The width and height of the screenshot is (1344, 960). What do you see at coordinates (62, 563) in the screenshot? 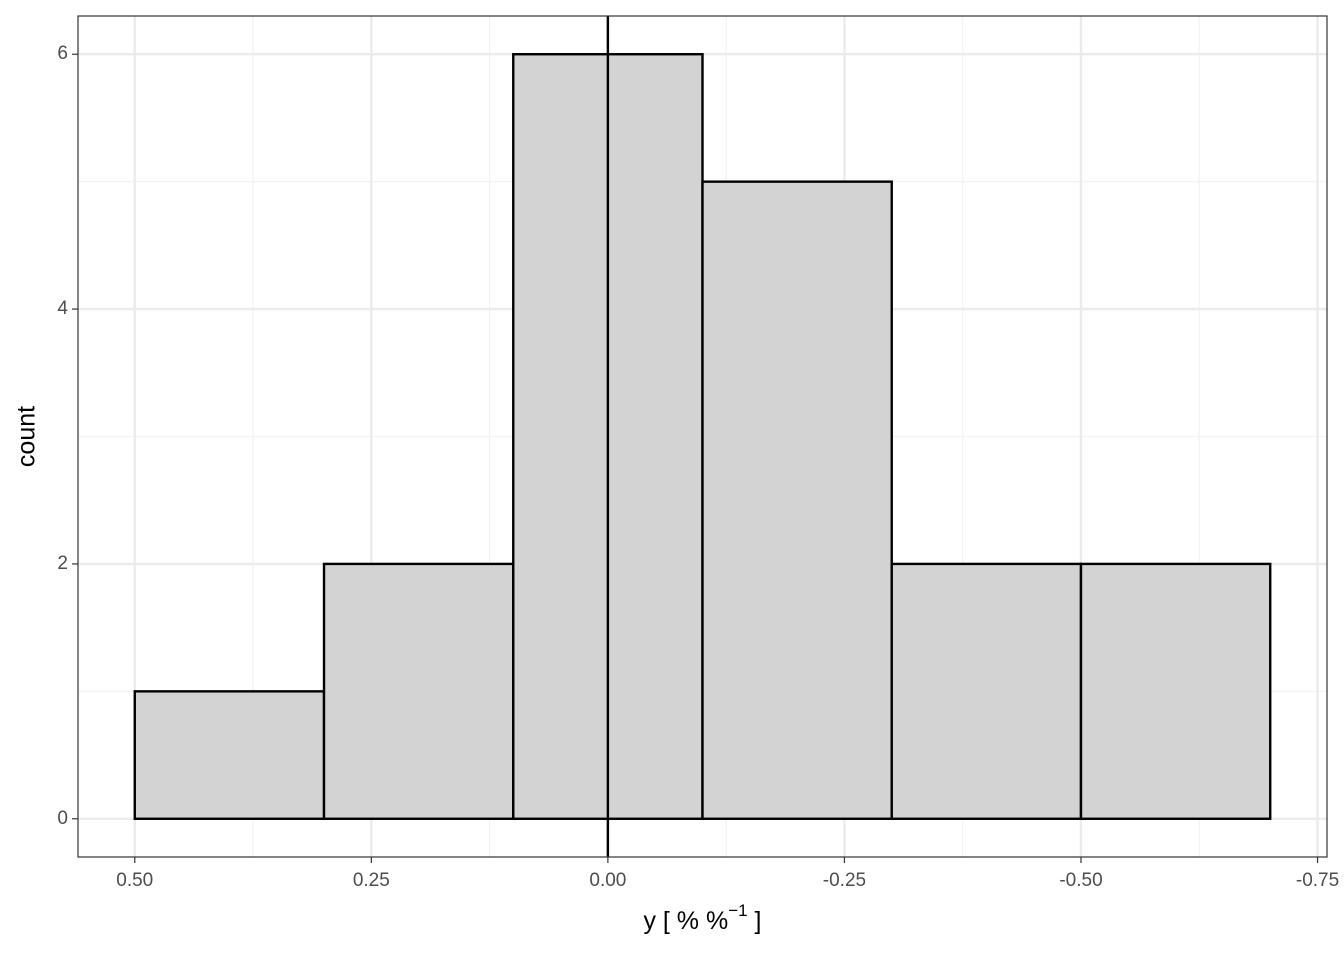
I see `y-tick-label: 2` at bounding box center [62, 563].